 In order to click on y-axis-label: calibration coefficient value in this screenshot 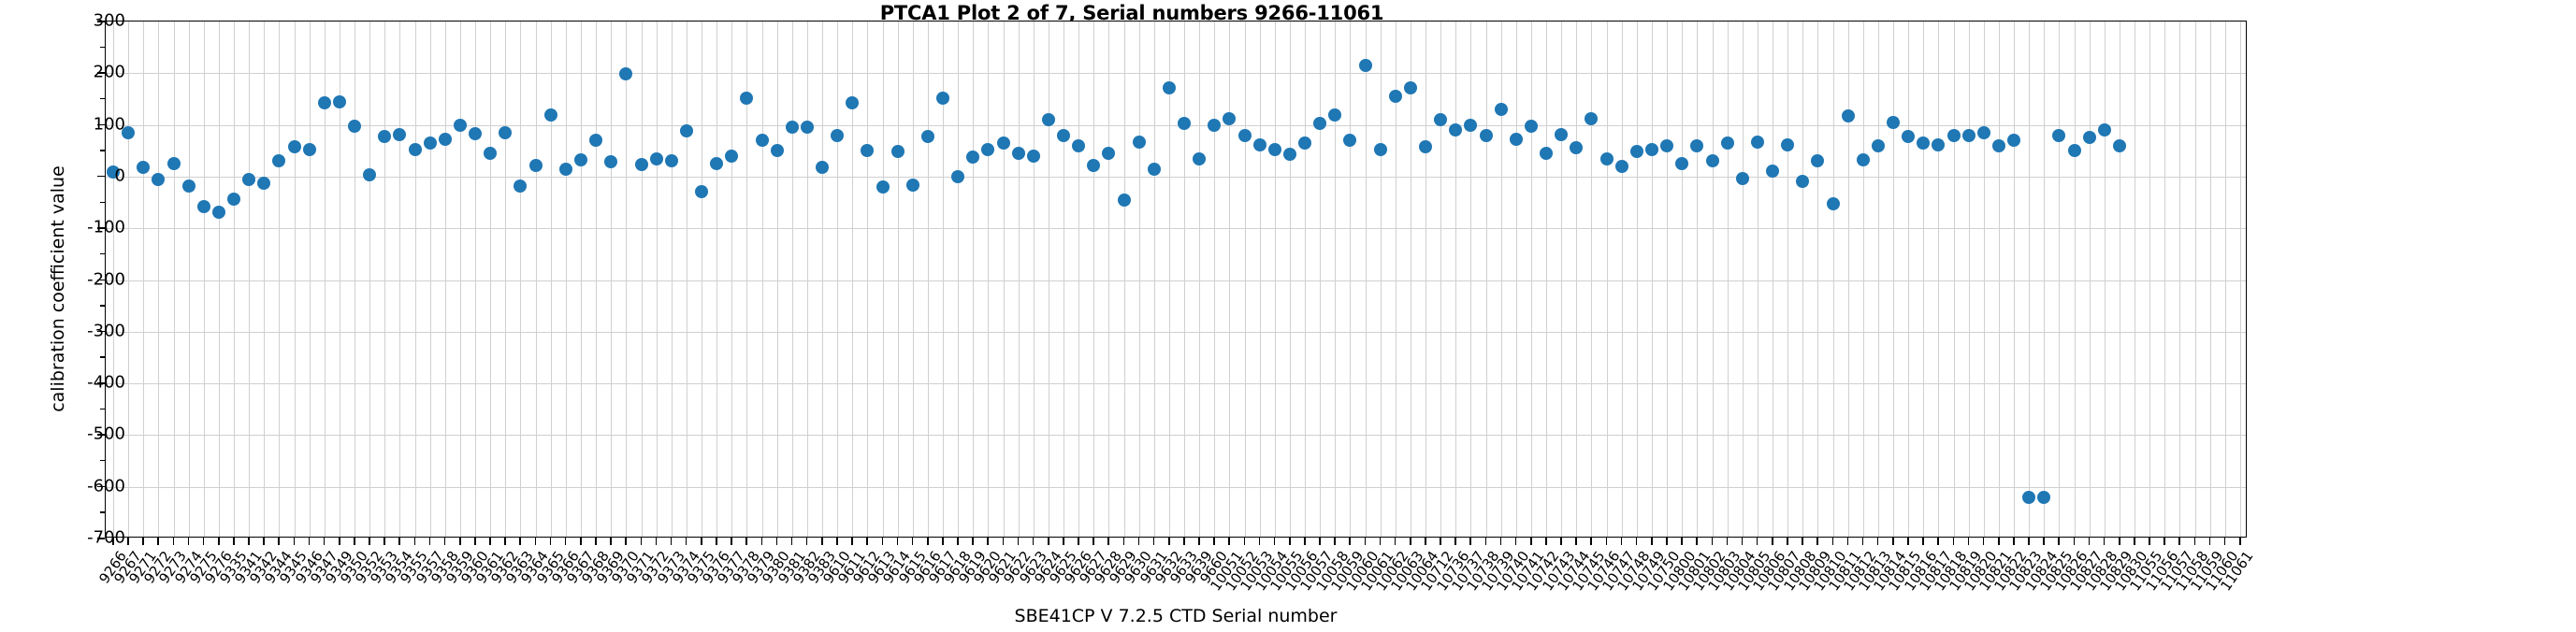, I will do `click(58, 288)`.